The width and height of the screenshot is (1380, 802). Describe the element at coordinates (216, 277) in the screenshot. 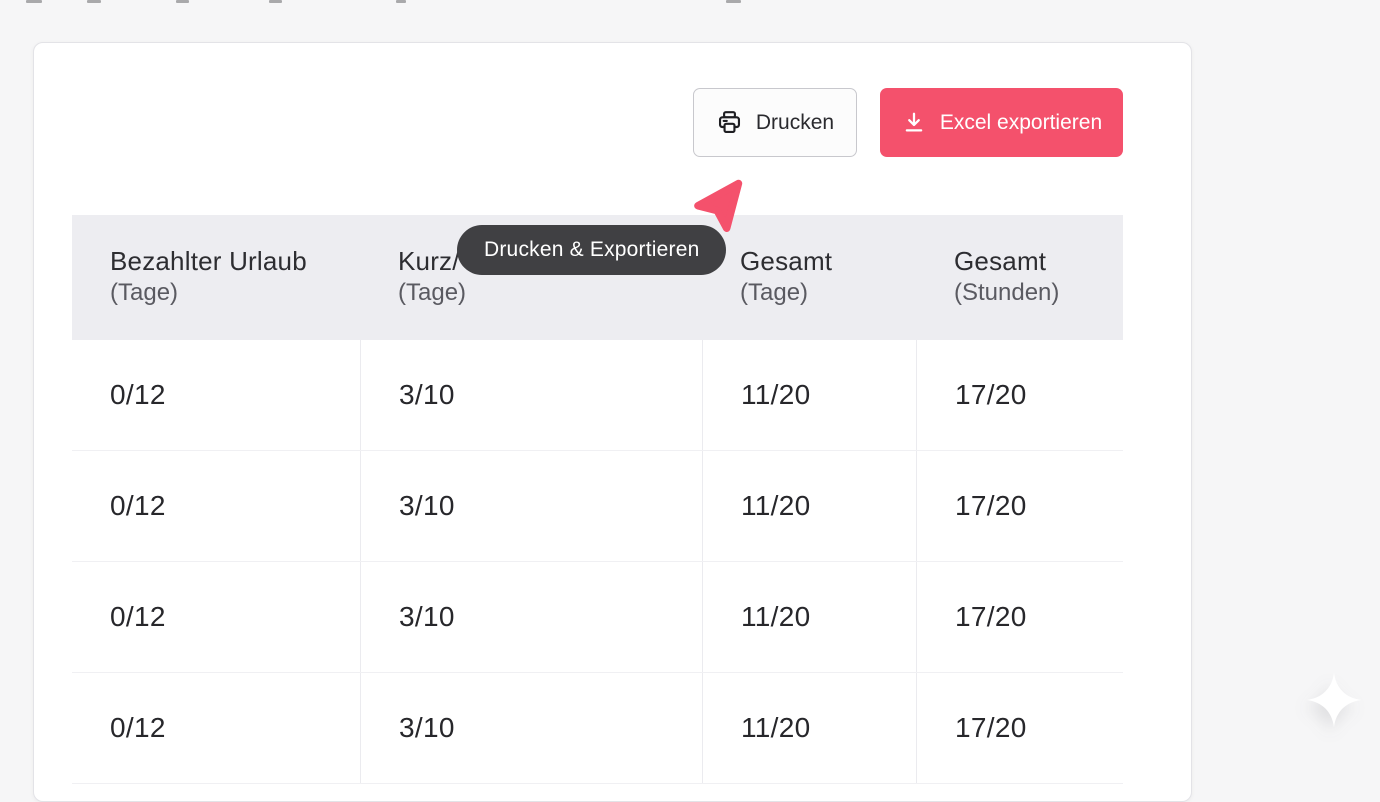

I see `column-header-0: Bezahlter Urlaub (Tage)` at that location.